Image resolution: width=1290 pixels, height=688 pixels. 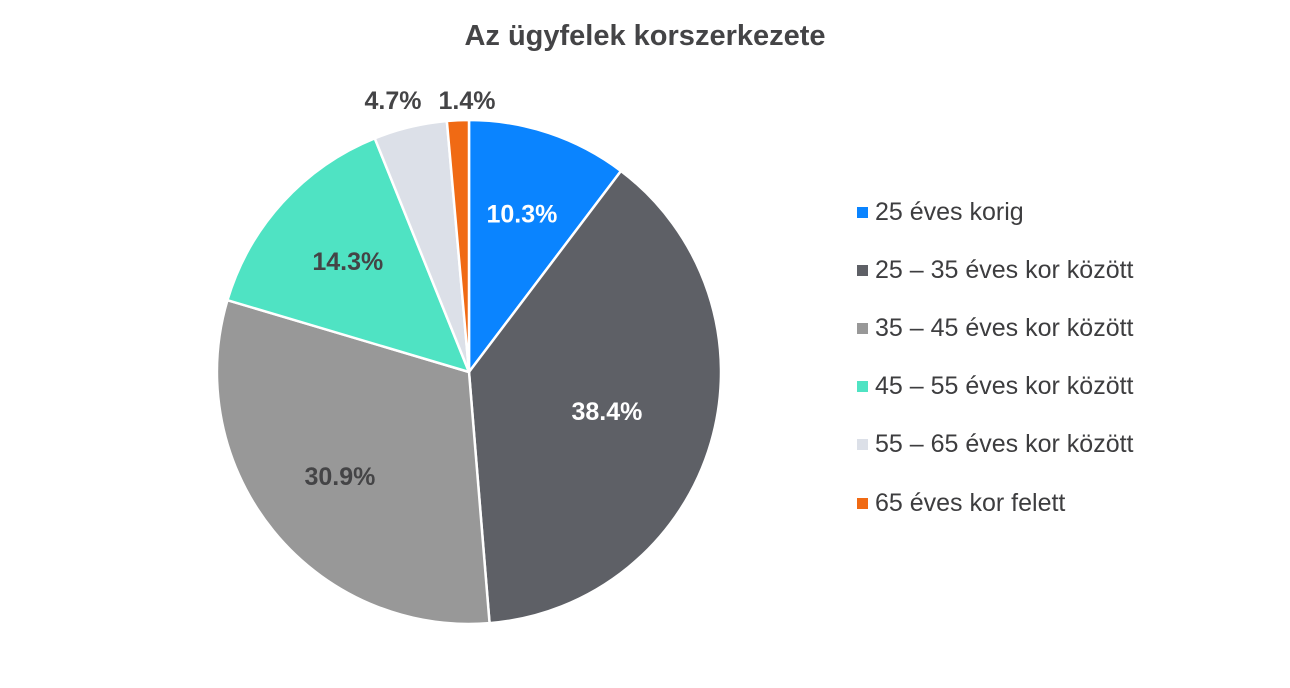 I want to click on legend-item: 25 – 35 éves kor között, so click(x=995, y=270).